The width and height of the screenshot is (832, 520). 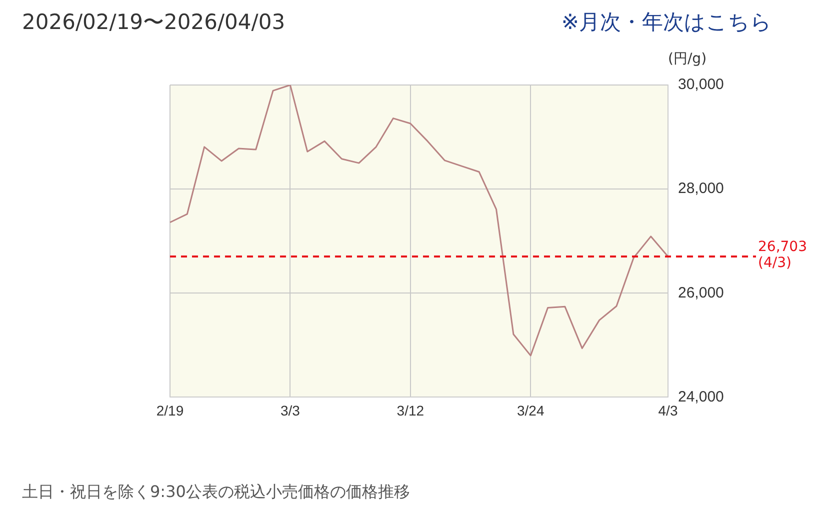 What do you see at coordinates (782, 255) in the screenshot?
I see `ref-line-label: 26,703 (4/3)` at bounding box center [782, 255].